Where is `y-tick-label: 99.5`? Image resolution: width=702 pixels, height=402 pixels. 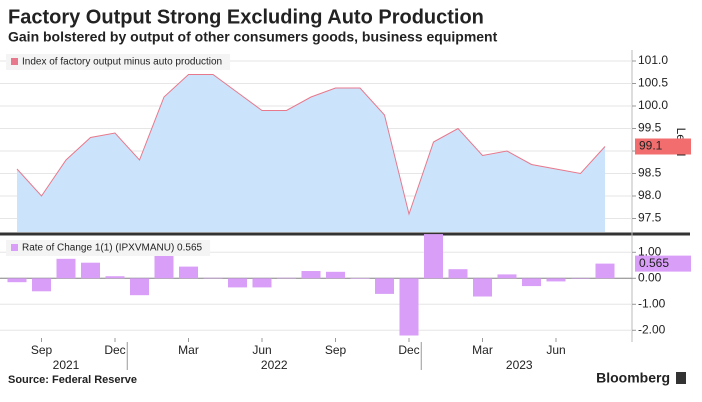 y-tick-label: 99.5 is located at coordinates (650, 128).